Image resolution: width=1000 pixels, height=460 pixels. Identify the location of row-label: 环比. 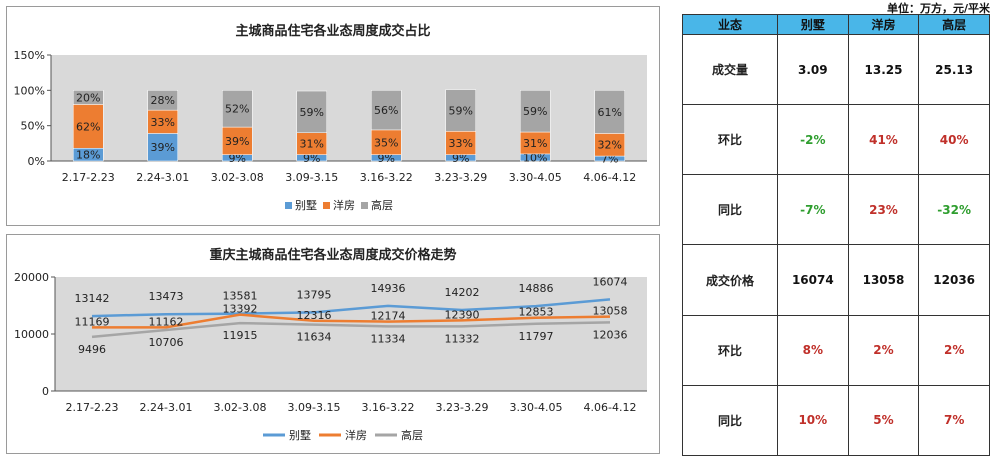
(730, 140).